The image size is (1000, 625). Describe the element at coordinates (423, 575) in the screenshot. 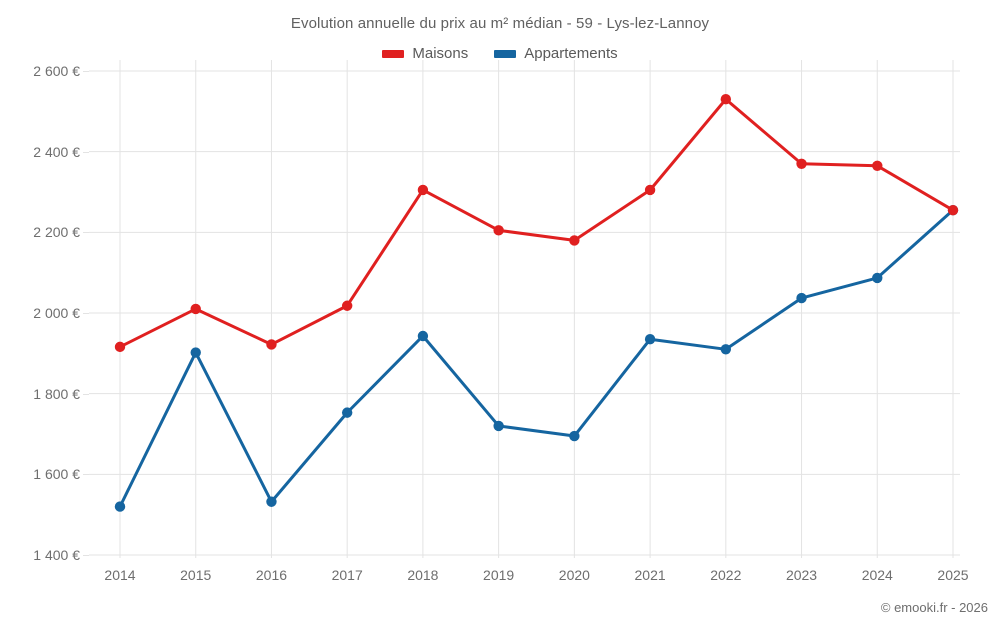

I see `x-tick-label: 2018` at that location.